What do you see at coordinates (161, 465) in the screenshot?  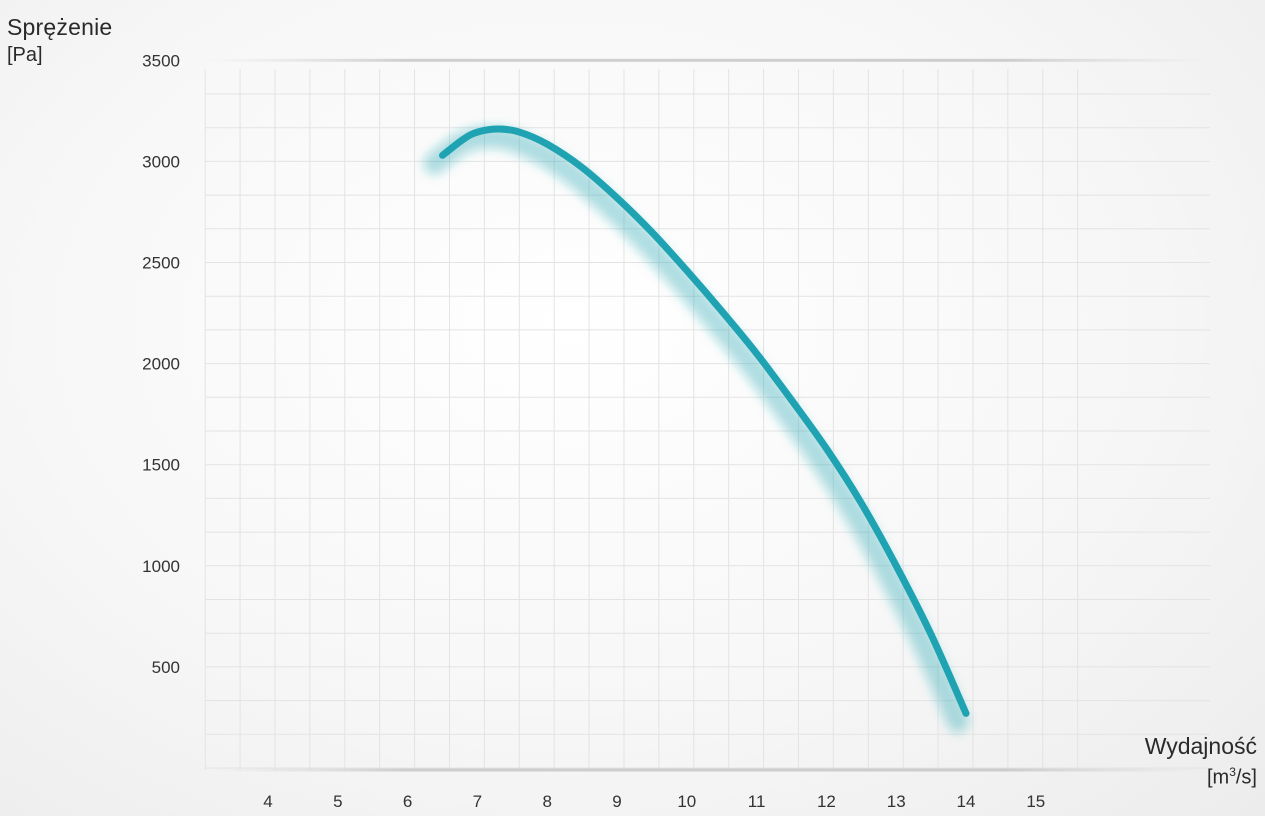 I see `y-tick-label: 1500` at bounding box center [161, 465].